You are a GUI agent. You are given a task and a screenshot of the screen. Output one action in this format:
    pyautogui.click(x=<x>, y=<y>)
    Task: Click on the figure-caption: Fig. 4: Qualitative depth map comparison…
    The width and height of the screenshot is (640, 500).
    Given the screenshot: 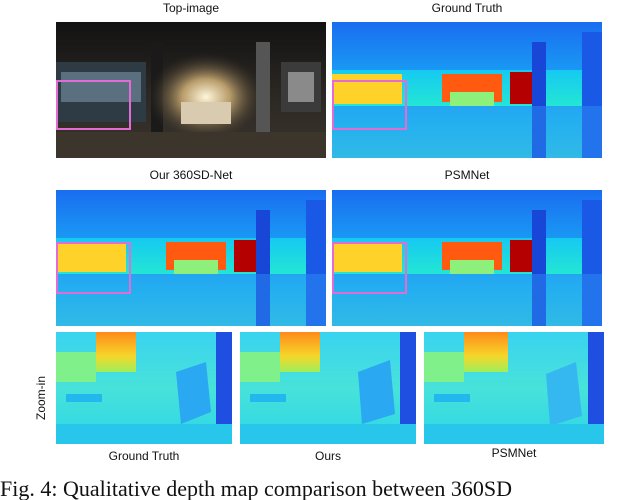 What is the action you would take?
    pyautogui.click(x=256, y=489)
    